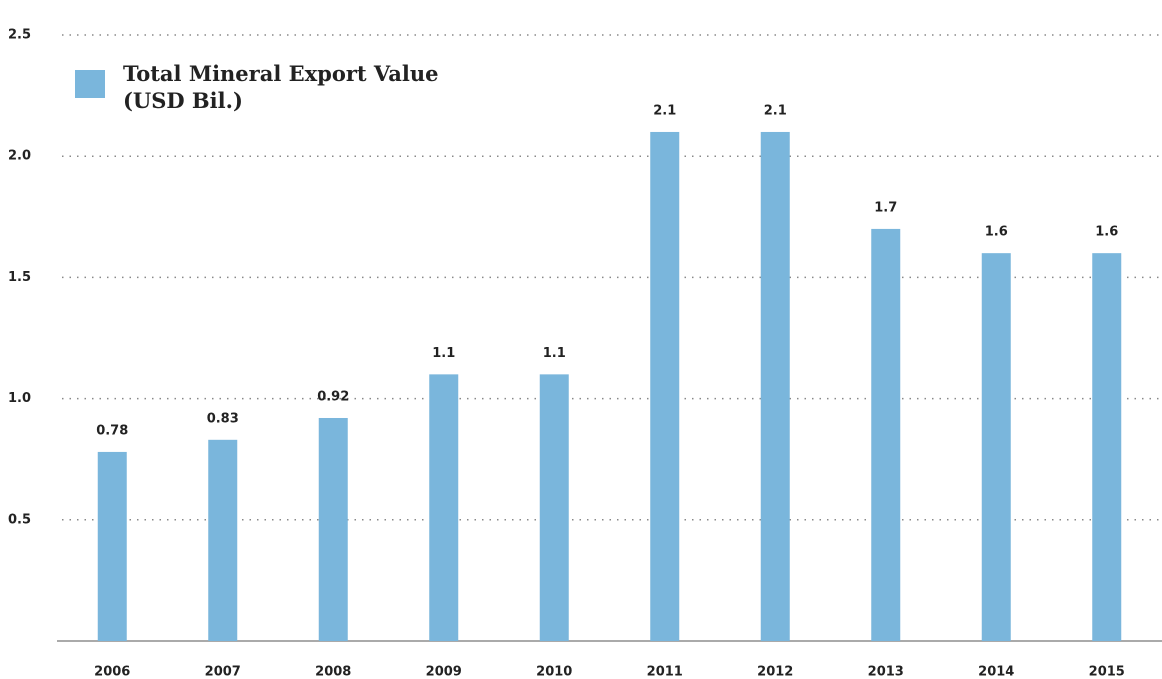 The image size is (1162, 679). Describe the element at coordinates (333, 672) in the screenshot. I see `x-tick-label: 2008` at that location.